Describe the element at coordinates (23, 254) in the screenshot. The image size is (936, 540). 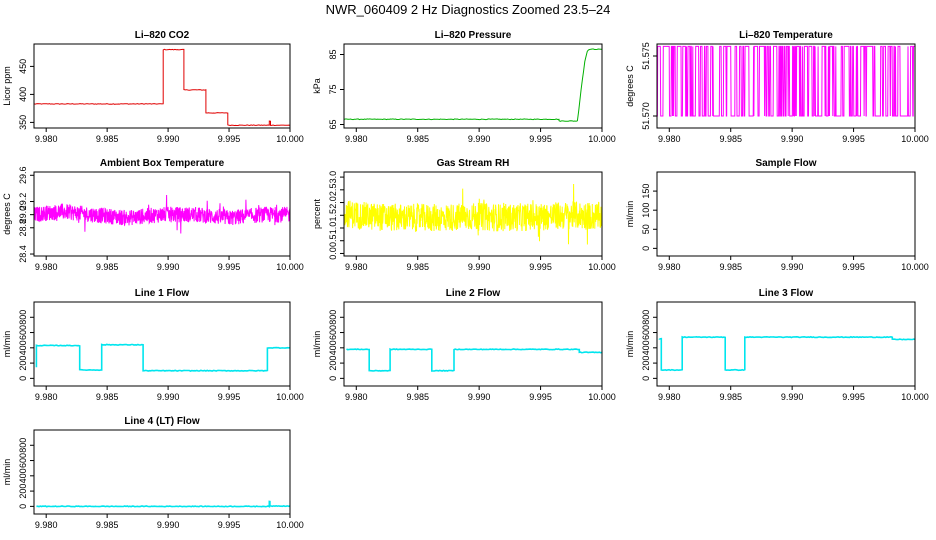
I see `y-tick-label: 28.4` at that location.